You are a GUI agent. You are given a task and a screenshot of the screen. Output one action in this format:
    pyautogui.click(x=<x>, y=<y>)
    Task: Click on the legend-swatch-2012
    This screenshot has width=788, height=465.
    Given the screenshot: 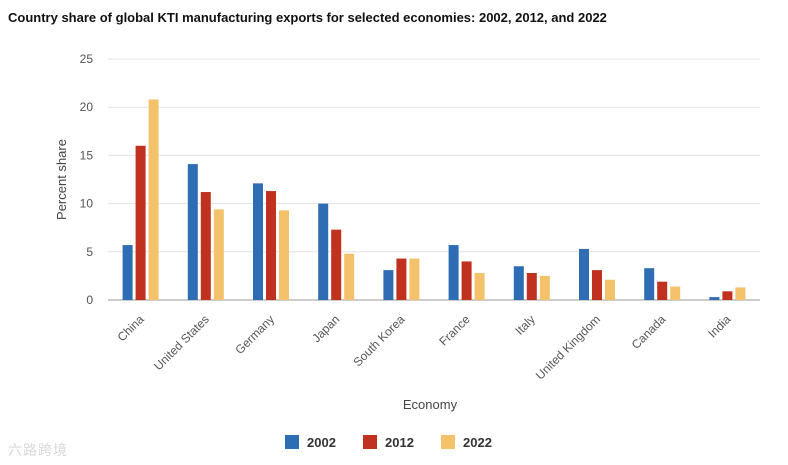 What is the action you would take?
    pyautogui.click(x=370, y=442)
    